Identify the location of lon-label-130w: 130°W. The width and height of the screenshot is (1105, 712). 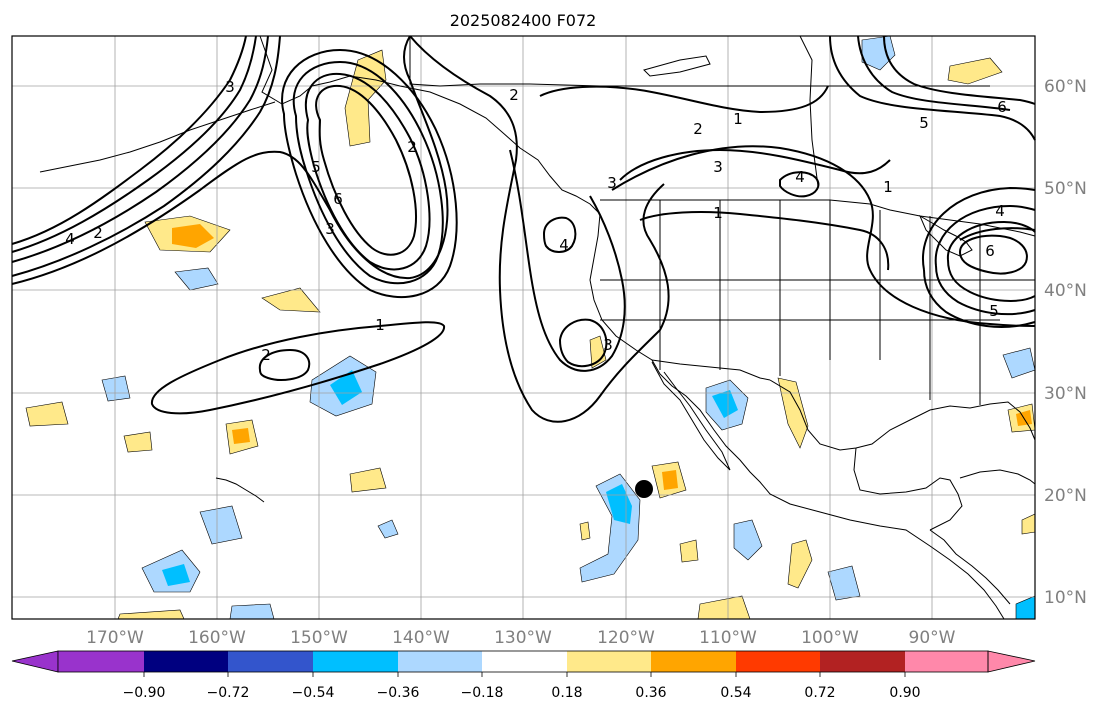
(523, 638).